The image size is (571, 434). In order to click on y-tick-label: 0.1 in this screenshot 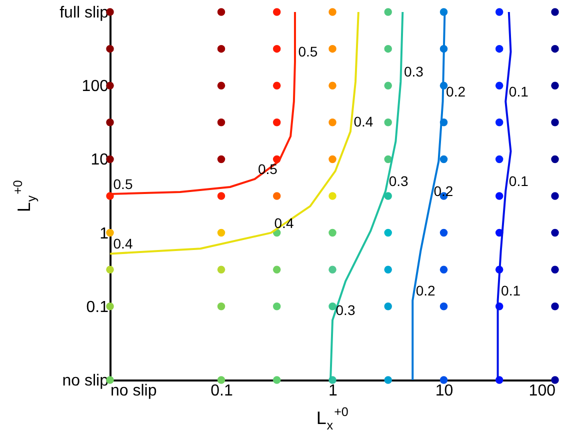, I will do `click(97, 307)`.